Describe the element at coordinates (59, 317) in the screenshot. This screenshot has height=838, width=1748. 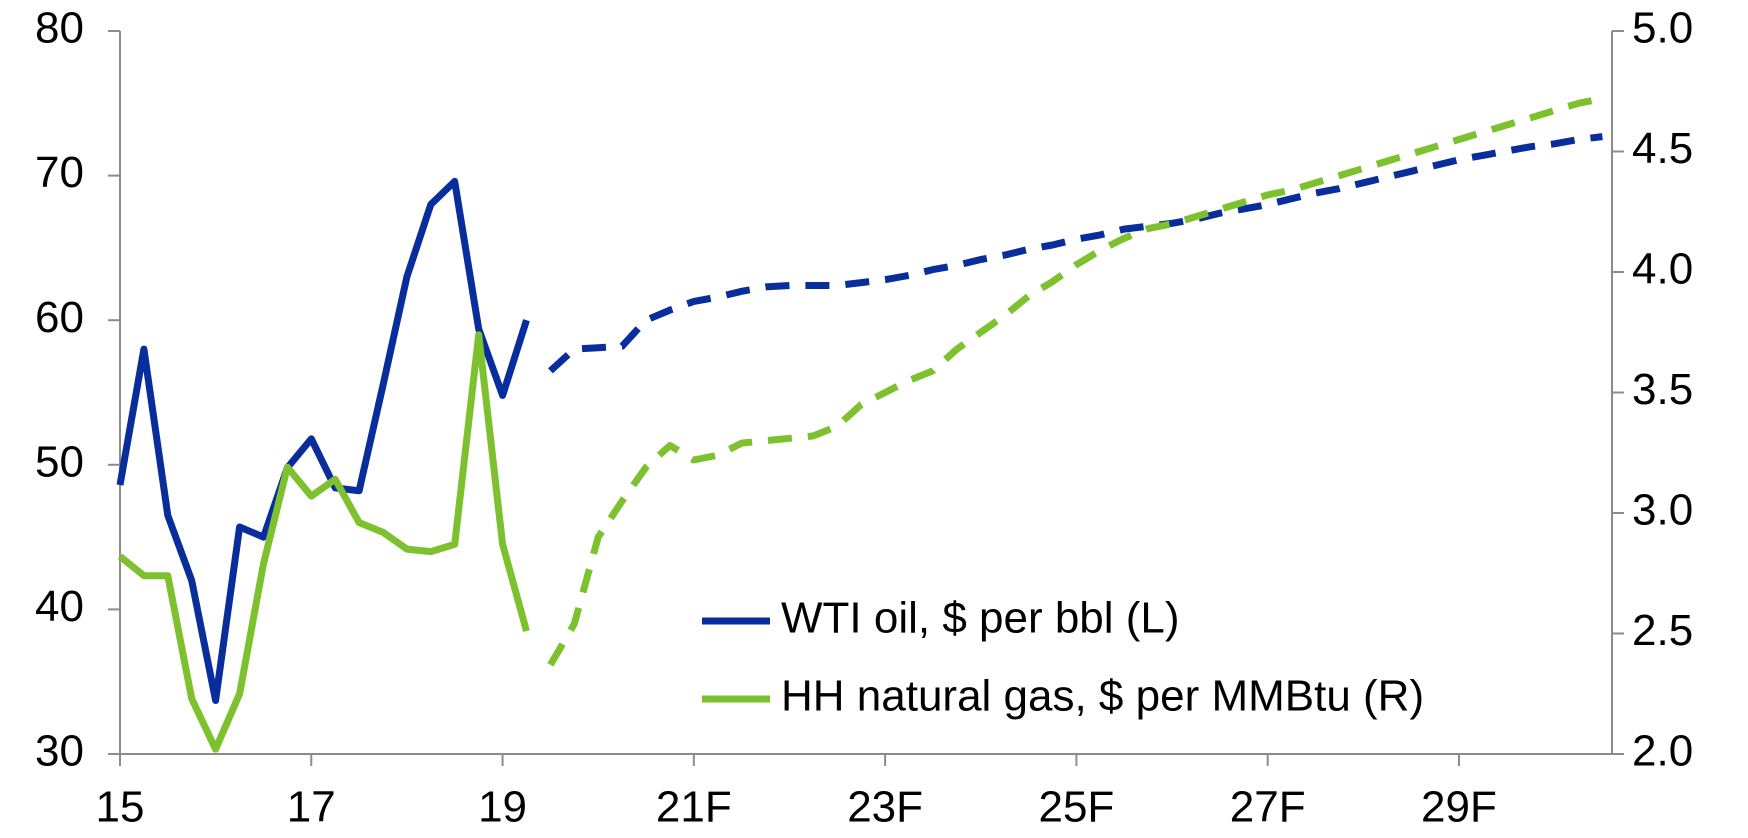
I see `y-tick-label: 60` at that location.